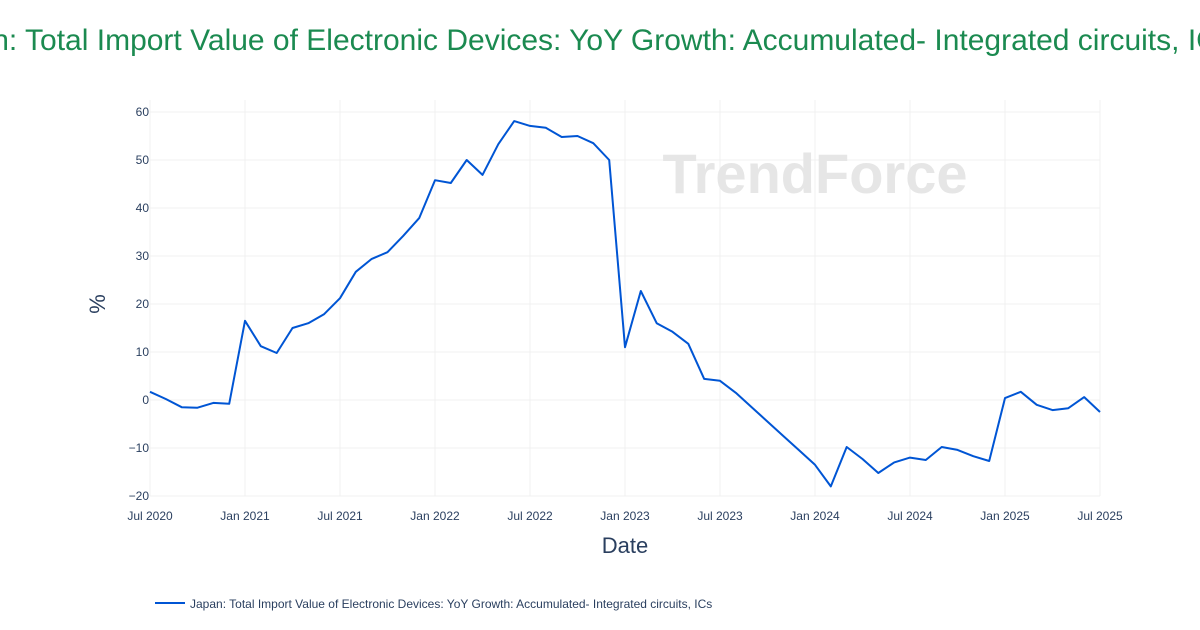 The width and height of the screenshot is (1200, 630). Describe the element at coordinates (245, 516) in the screenshot. I see `x-tick-label: Jan 2021` at that location.